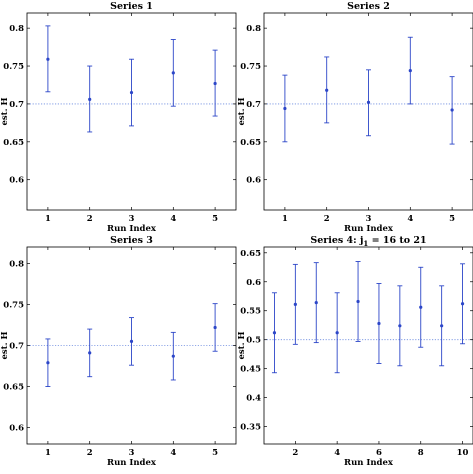  What do you see at coordinates (463, 453) in the screenshot?
I see `x-tick-label: 10` at bounding box center [463, 453].